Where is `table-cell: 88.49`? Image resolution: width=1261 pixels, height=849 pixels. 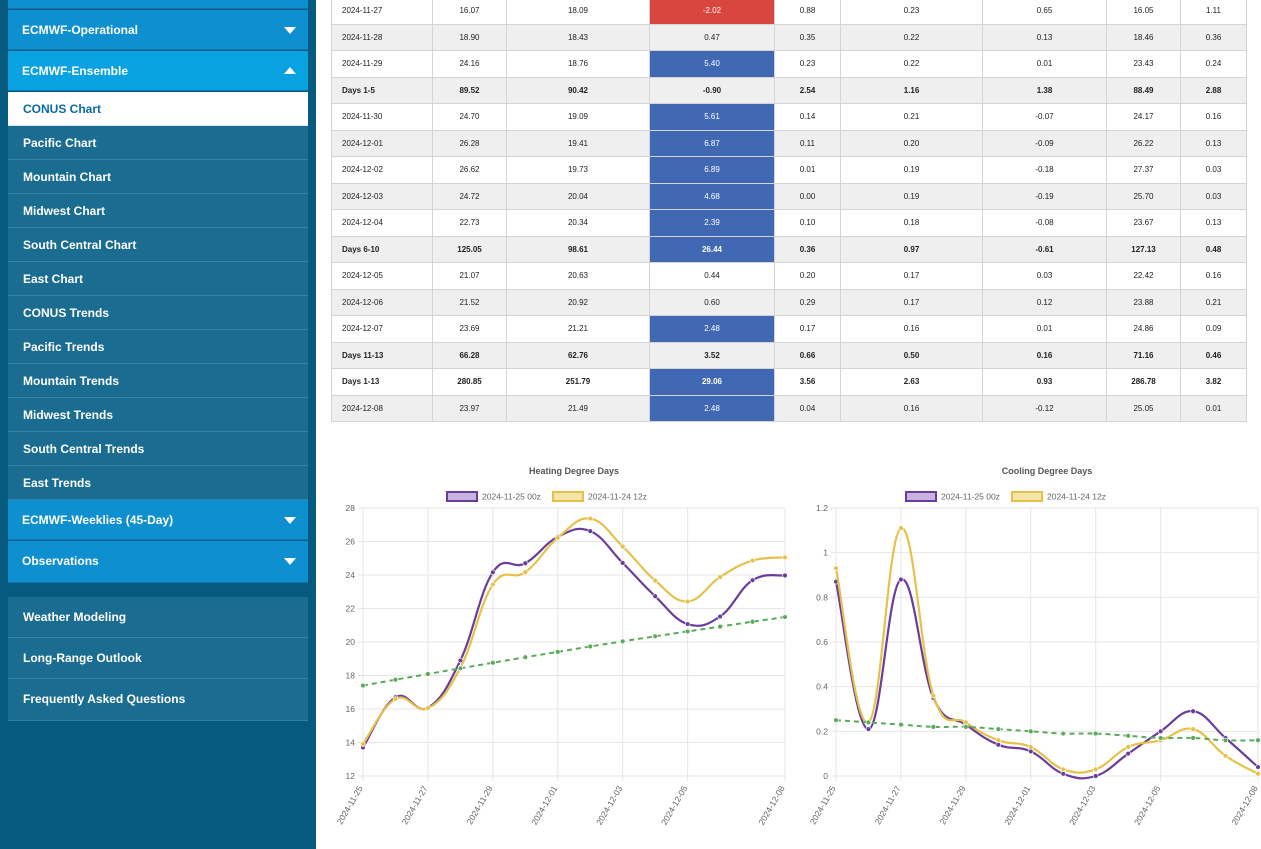
table-cell: 88.49 is located at coordinates (1143, 90).